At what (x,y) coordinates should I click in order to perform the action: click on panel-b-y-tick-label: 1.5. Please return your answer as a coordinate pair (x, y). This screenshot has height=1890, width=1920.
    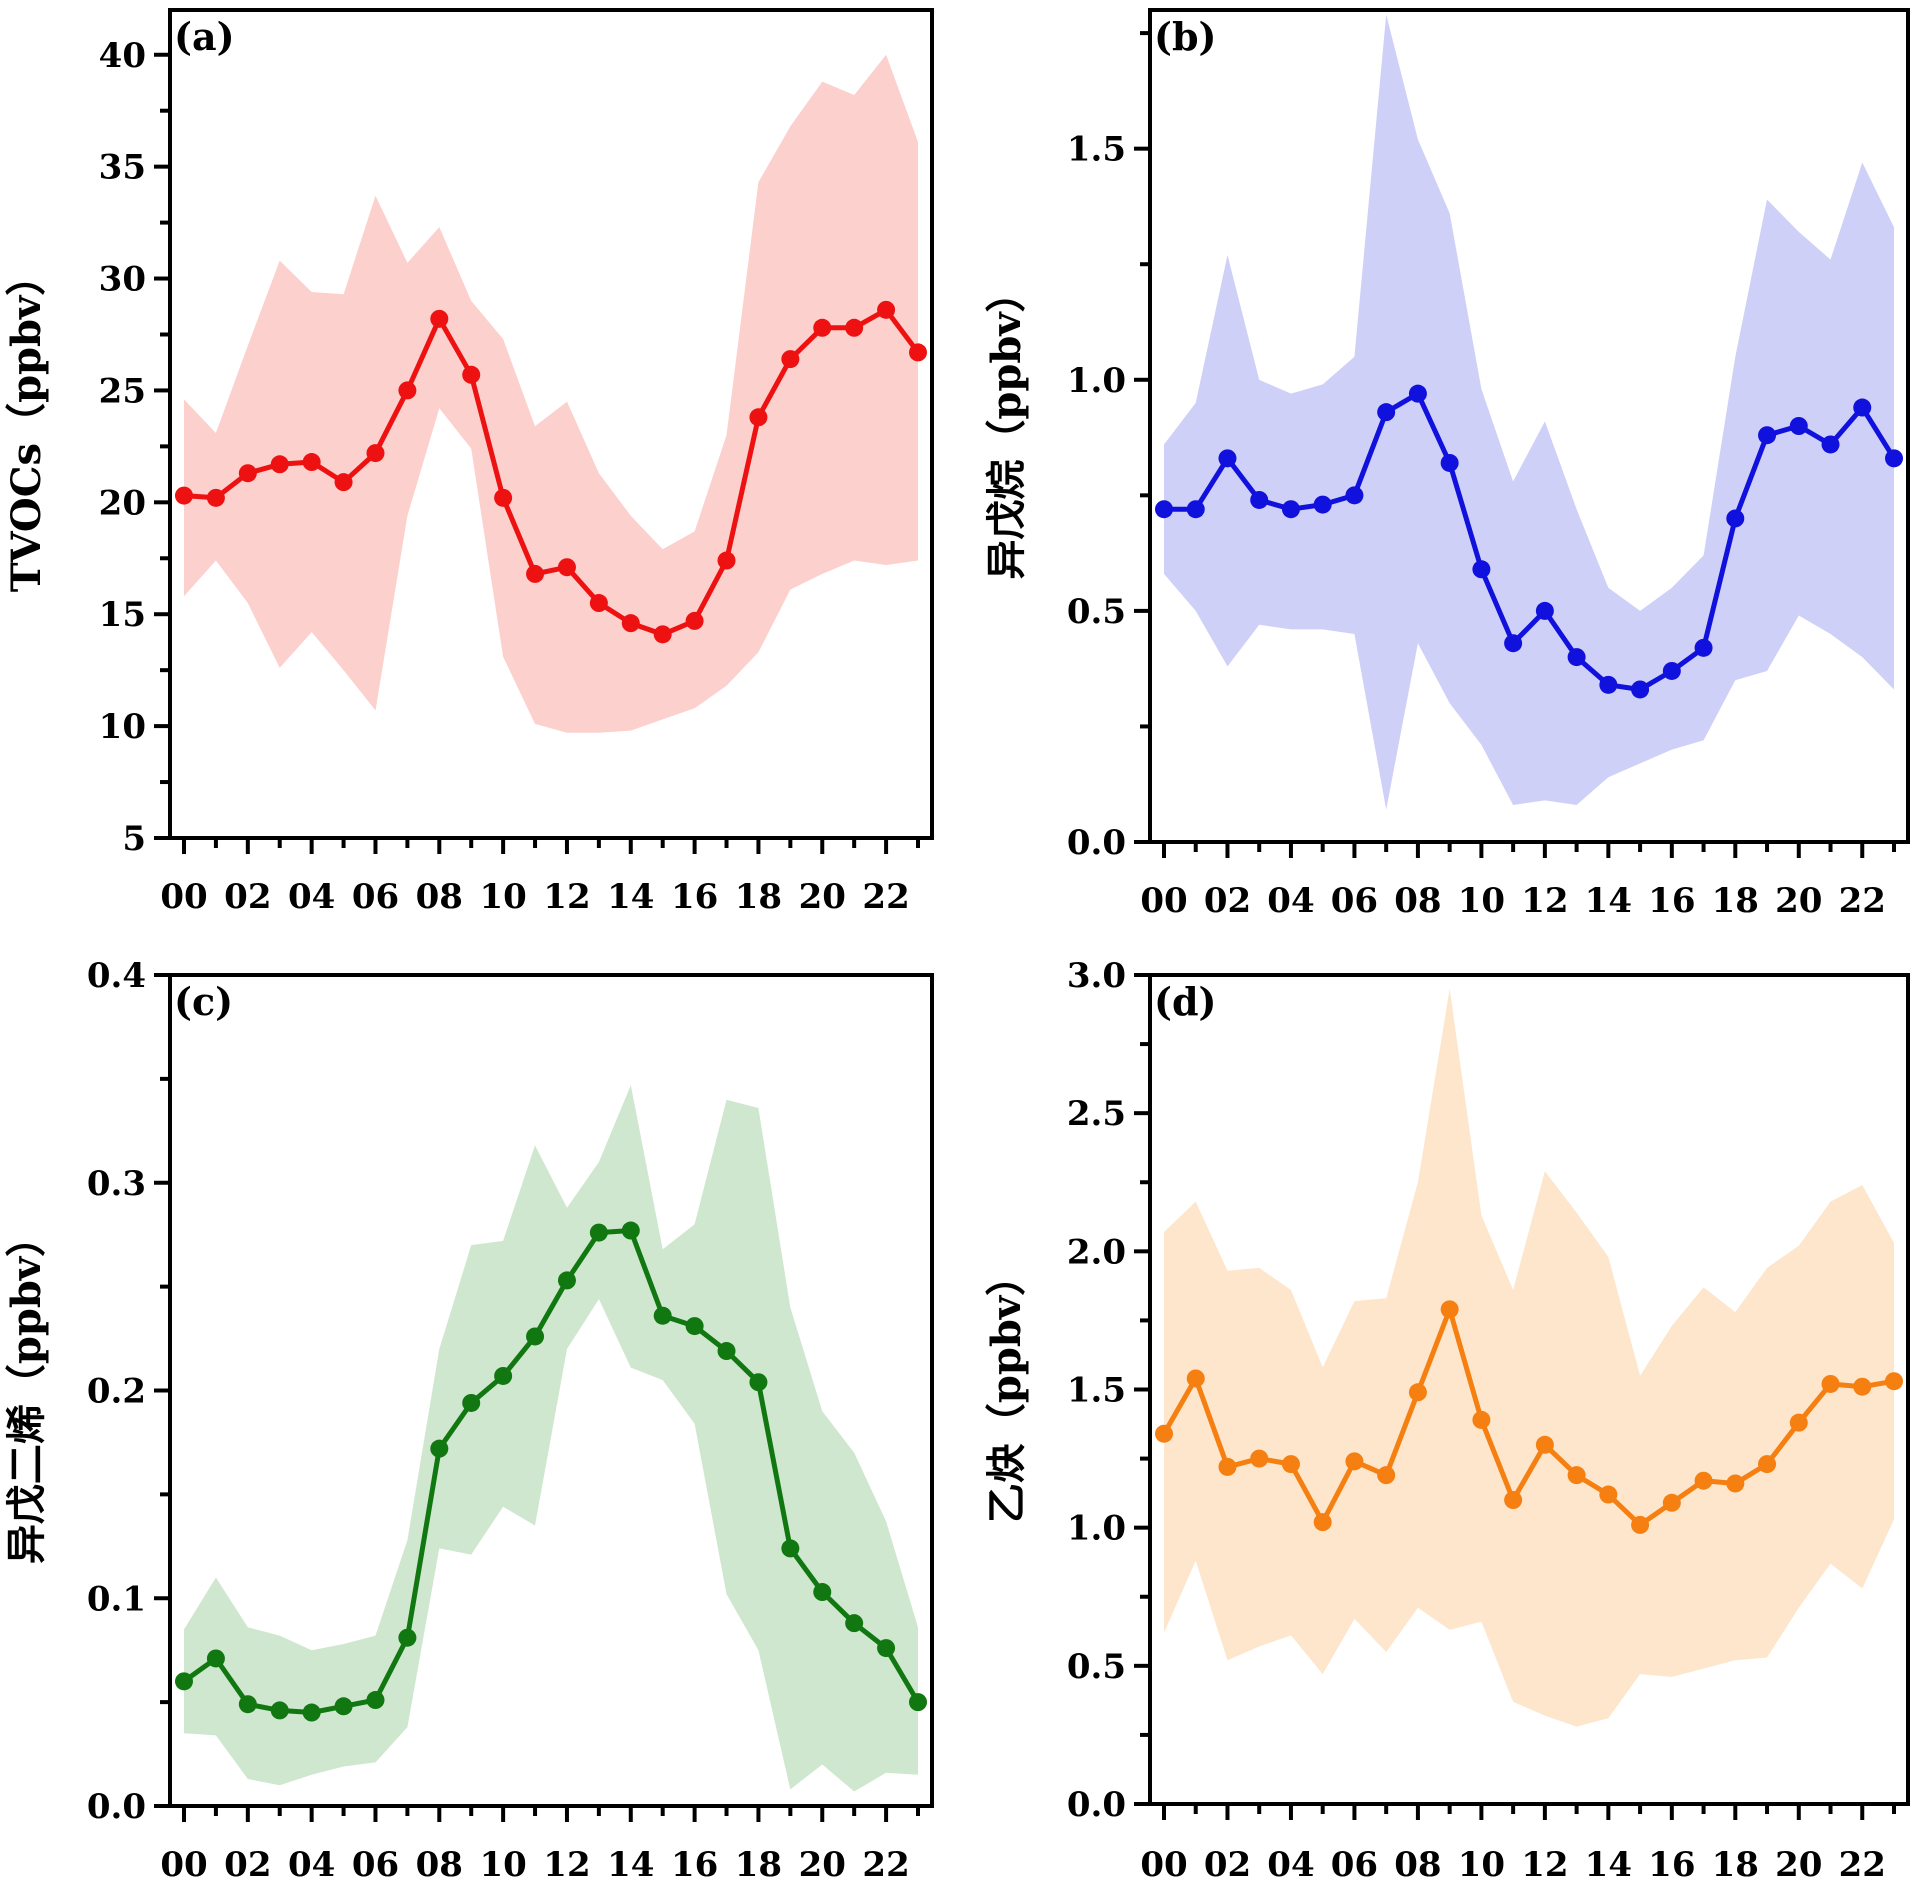
    Looking at the image, I should click on (1096, 150).